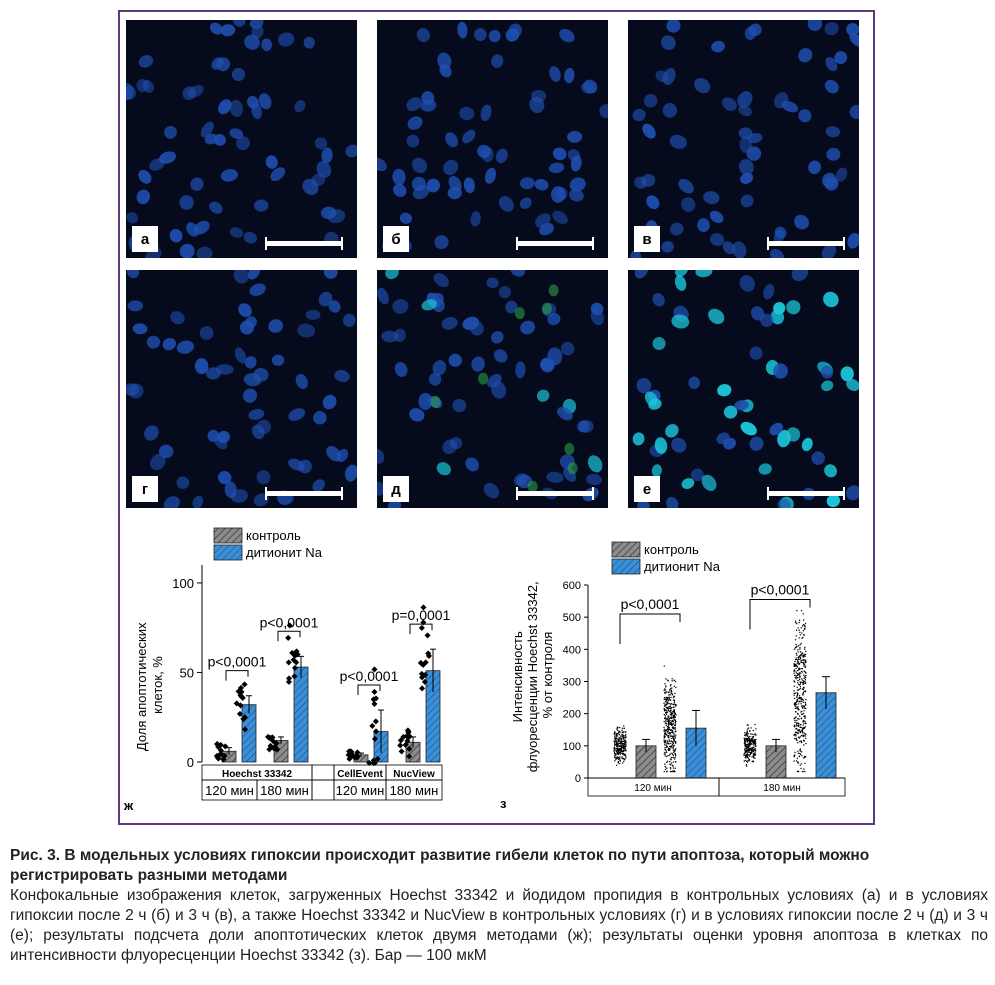  Describe the element at coordinates (572, 586) in the screenshot. I see `y-tick-label: 600` at that location.